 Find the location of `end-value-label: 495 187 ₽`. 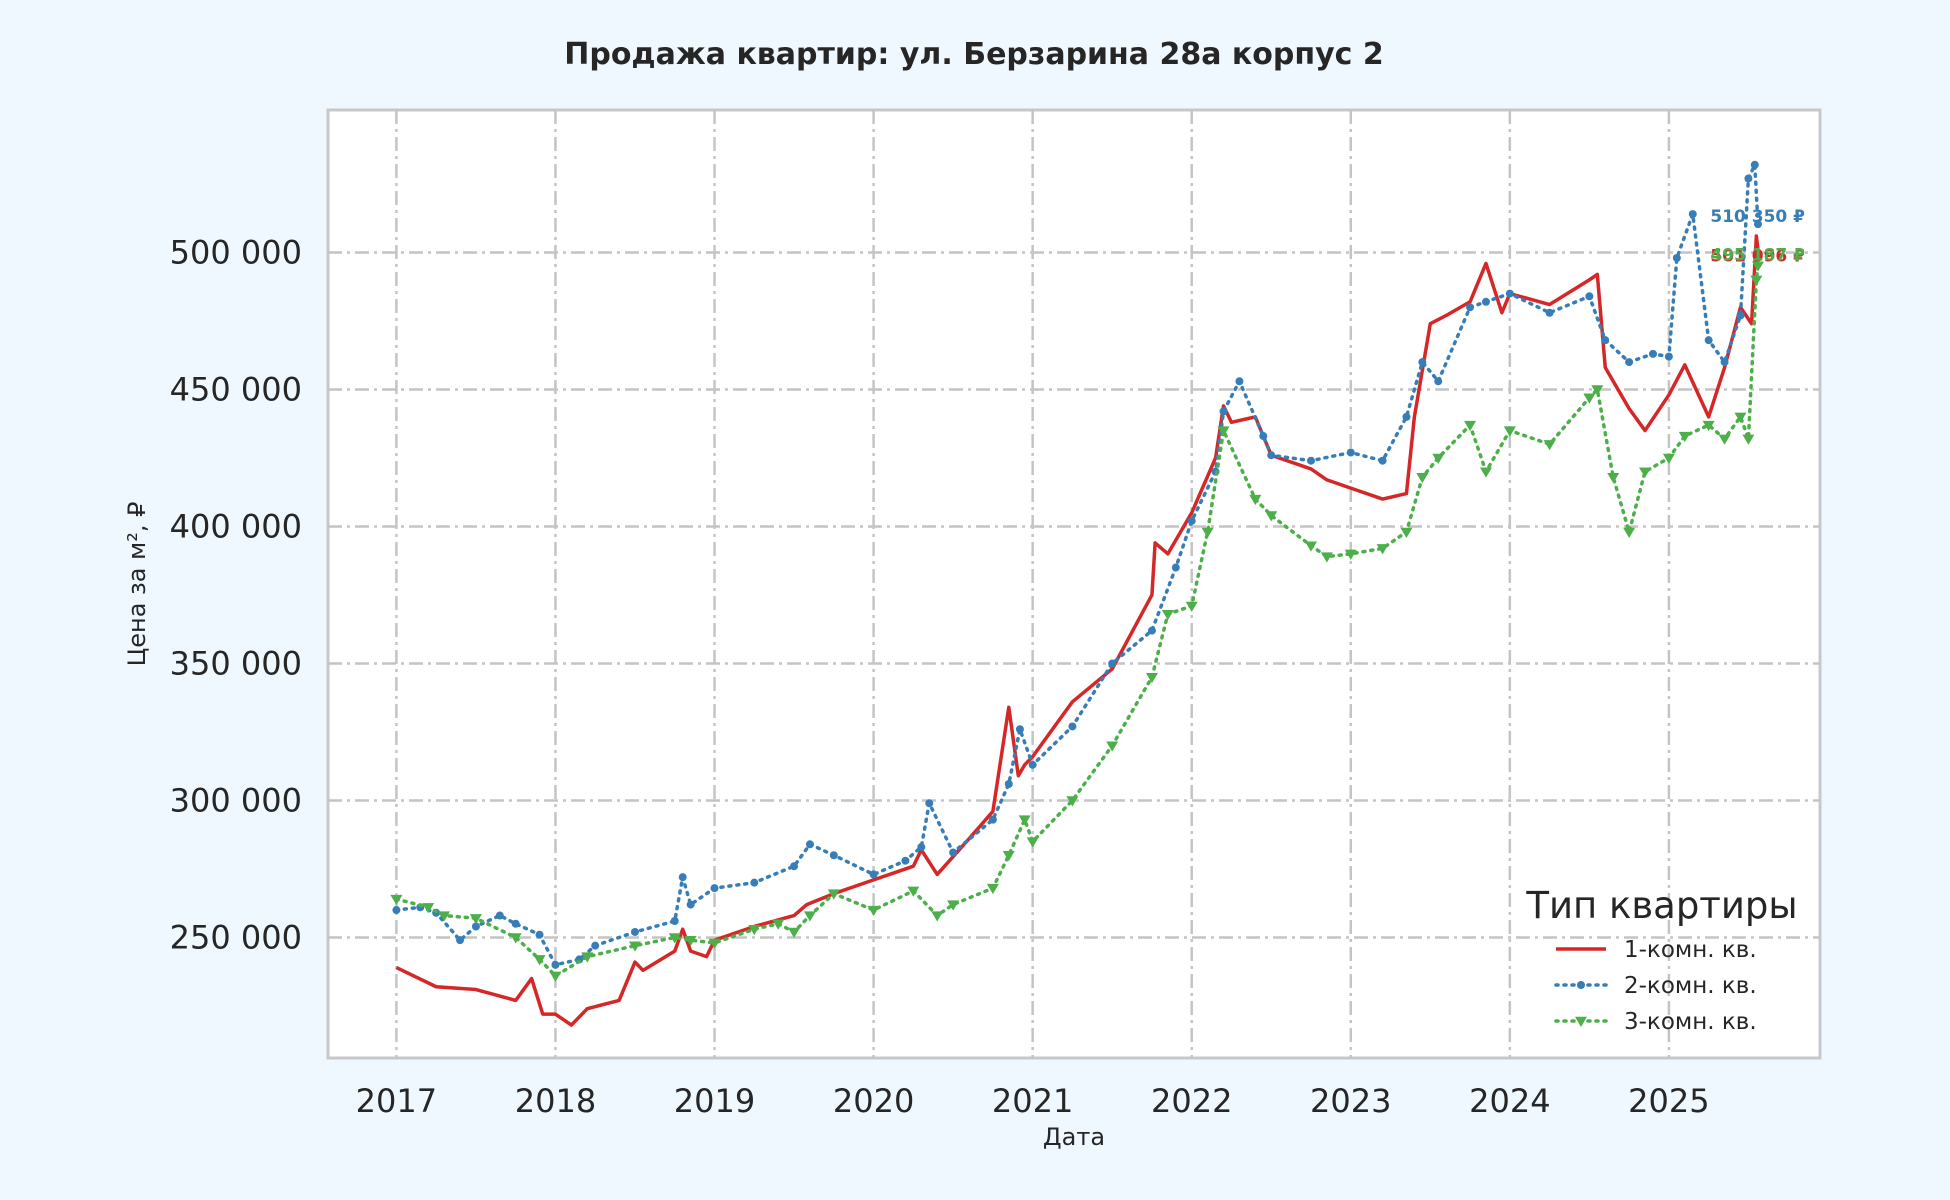

end-value-label: 495 187 ₽ is located at coordinates (1757, 256).